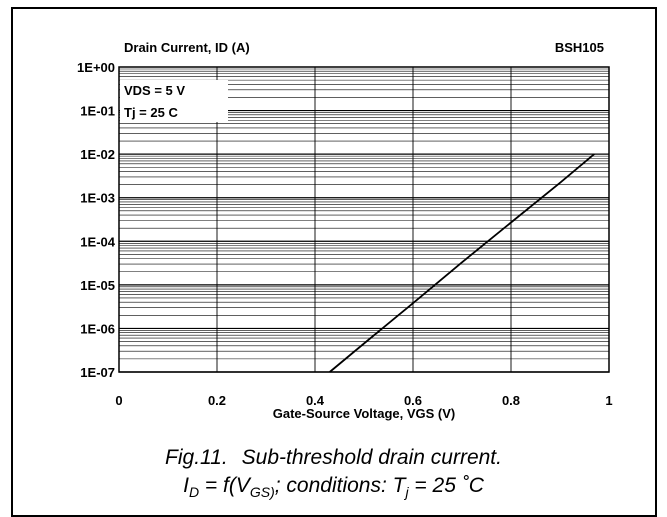 The height and width of the screenshot is (517, 667). Describe the element at coordinates (224, 485) in the screenshot. I see `caption-func: = f(V` at that location.